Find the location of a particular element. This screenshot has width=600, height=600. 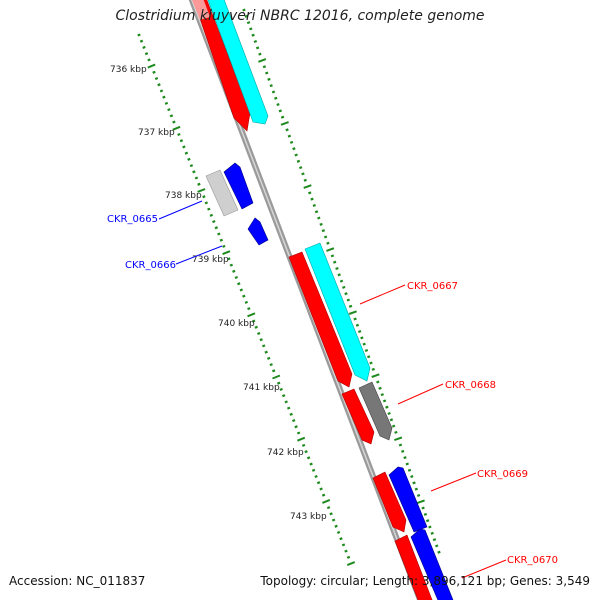

gene-label-ckr-0670: CKR_0670 is located at coordinates (532, 560).